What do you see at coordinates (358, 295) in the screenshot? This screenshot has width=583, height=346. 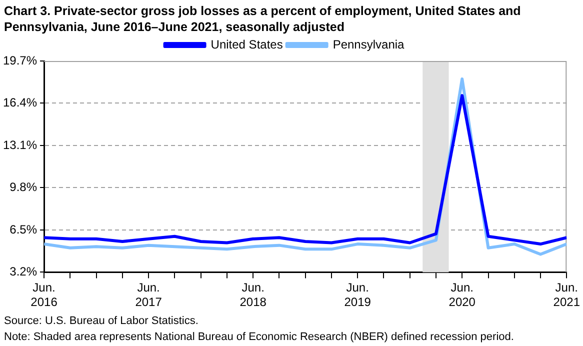 I see `x-tick-label: Jun. 2019` at bounding box center [358, 295].